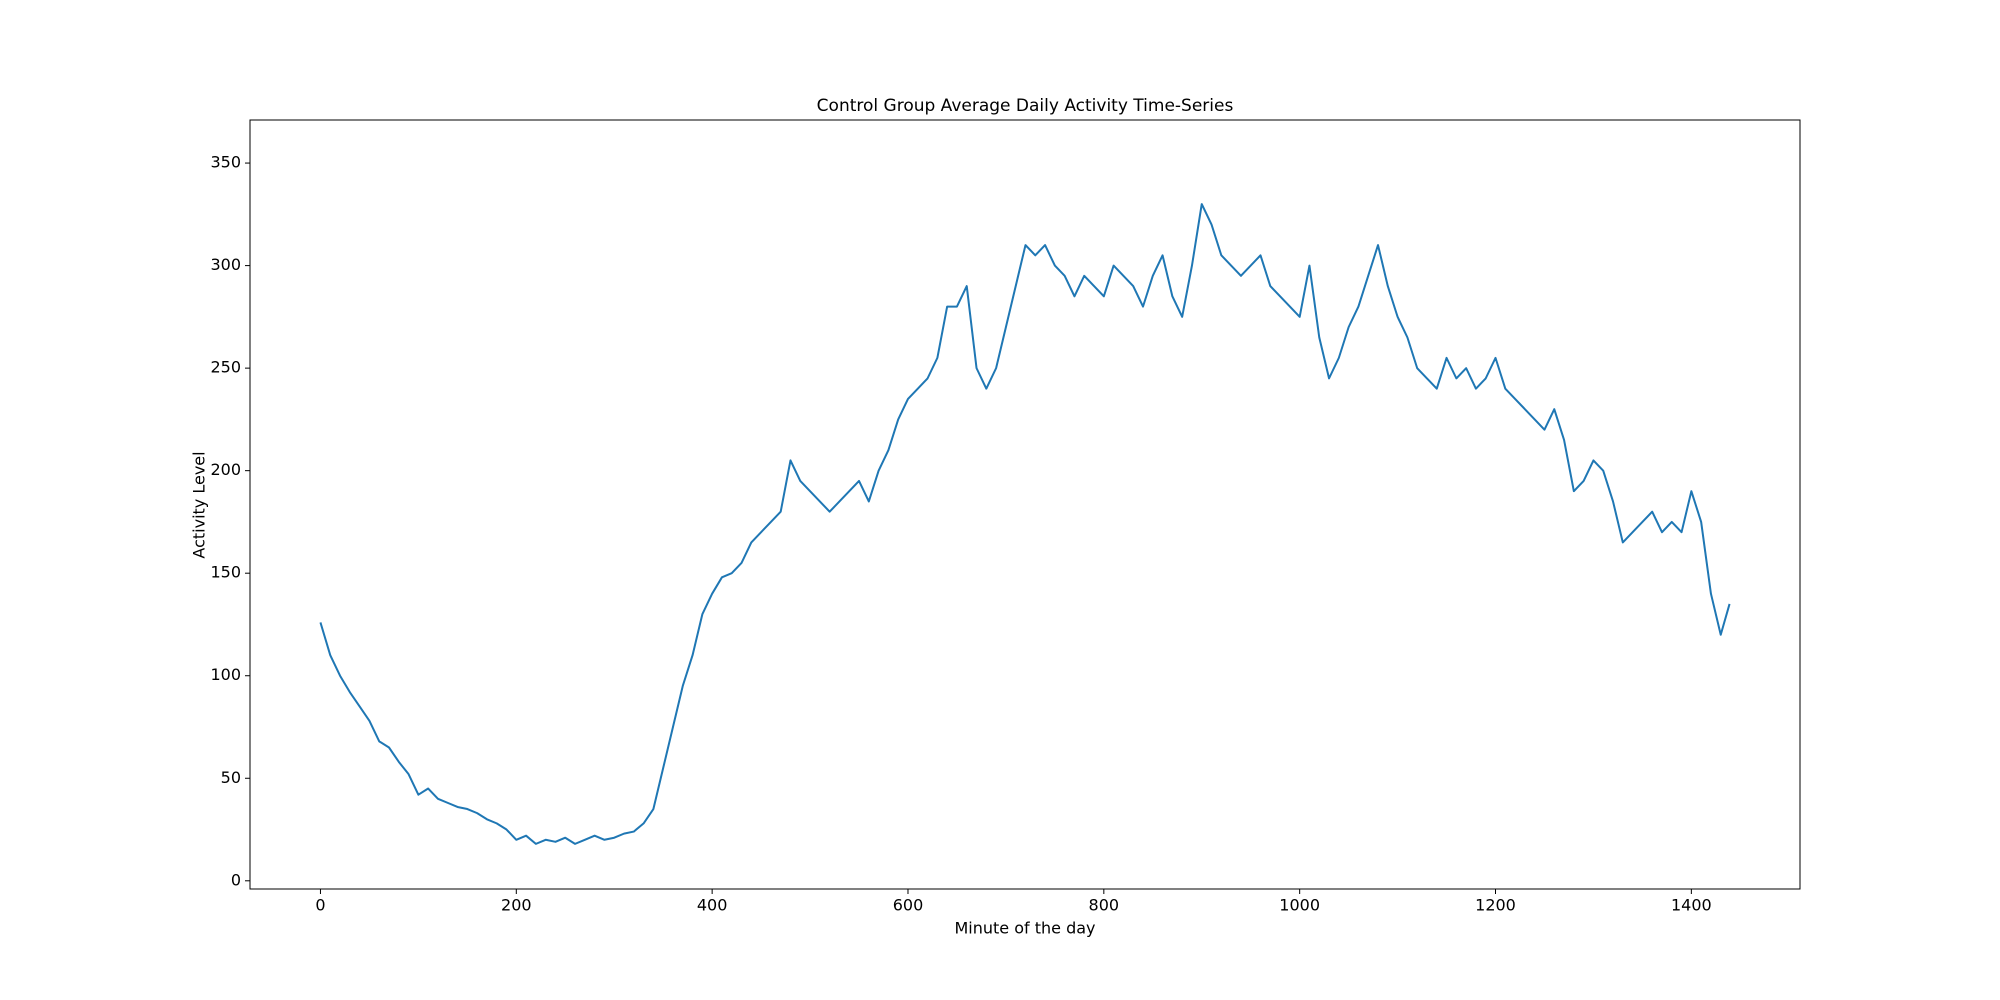 Image resolution: width=2000 pixels, height=1000 pixels. Describe the element at coordinates (225, 572) in the screenshot. I see `y-tick-label: 150` at that location.